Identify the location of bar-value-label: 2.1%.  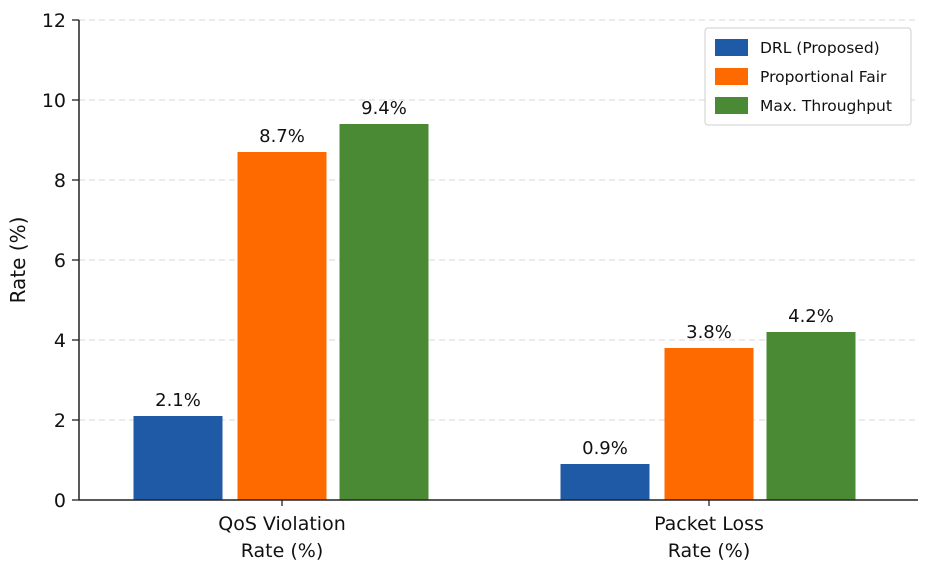
(178, 400).